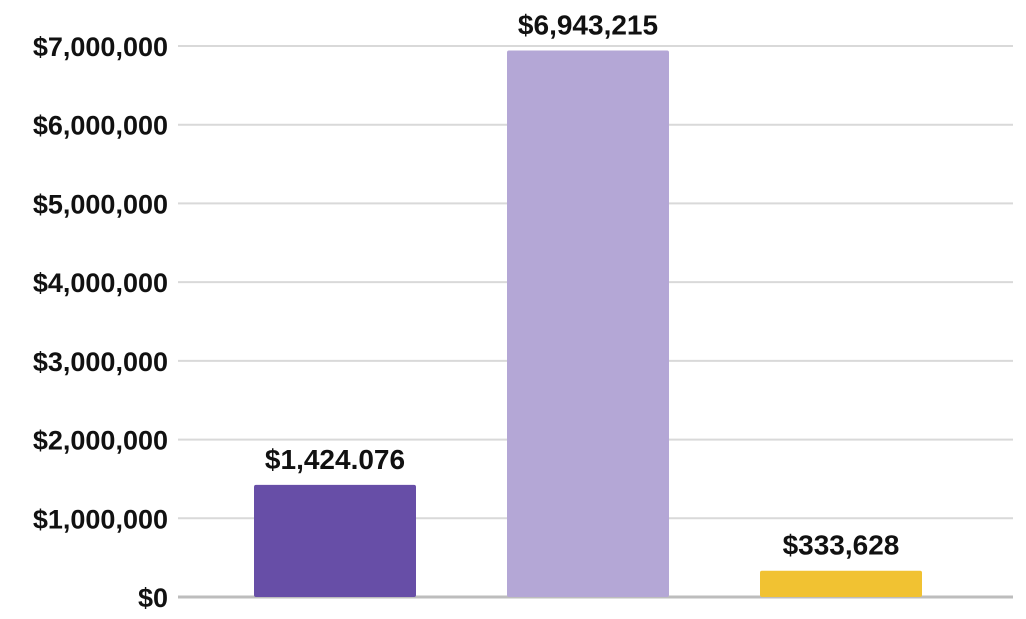 Image resolution: width=1026 pixels, height=619 pixels. What do you see at coordinates (100, 362) in the screenshot?
I see `y-tick-label: $3,000,000` at bounding box center [100, 362].